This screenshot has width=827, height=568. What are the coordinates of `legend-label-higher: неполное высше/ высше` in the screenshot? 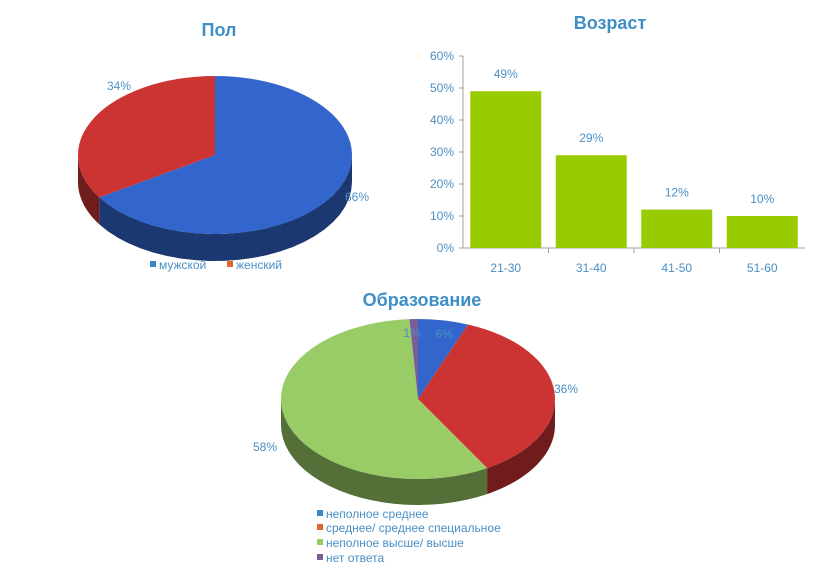 It's located at (395, 543).